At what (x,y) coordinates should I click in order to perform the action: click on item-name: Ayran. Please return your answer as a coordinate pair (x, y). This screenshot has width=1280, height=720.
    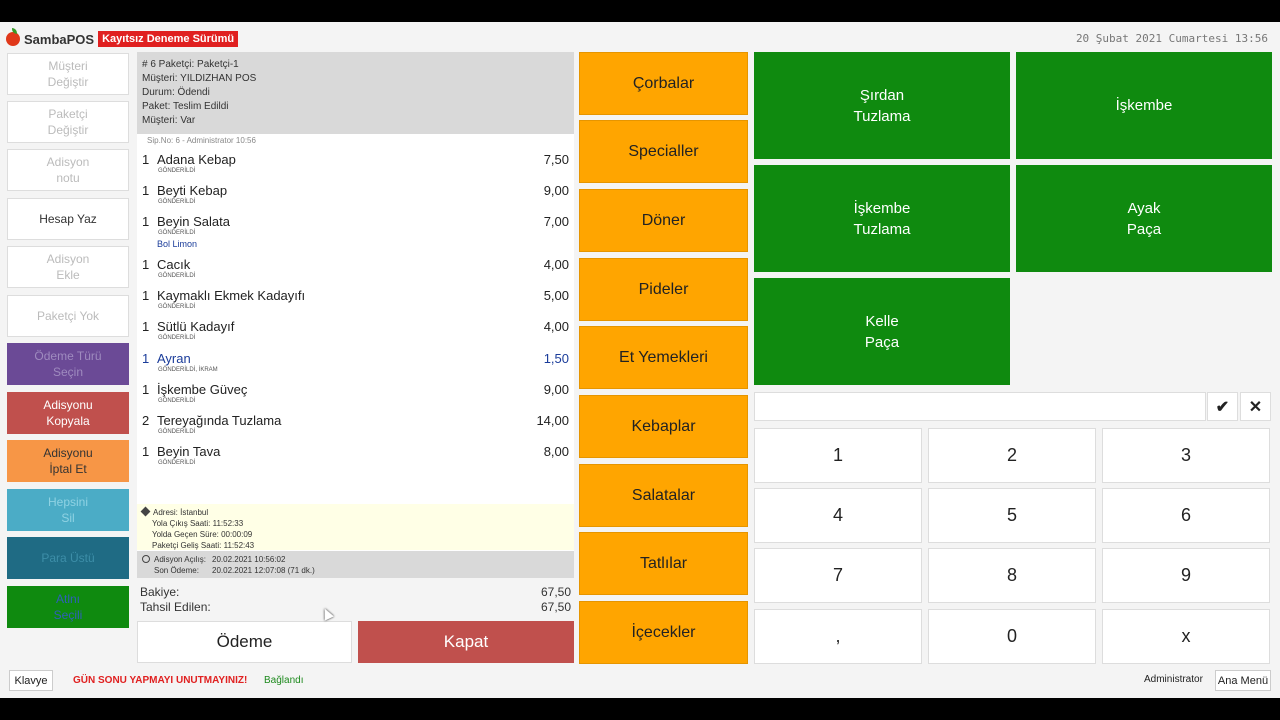
    Looking at the image, I should click on (174, 358).